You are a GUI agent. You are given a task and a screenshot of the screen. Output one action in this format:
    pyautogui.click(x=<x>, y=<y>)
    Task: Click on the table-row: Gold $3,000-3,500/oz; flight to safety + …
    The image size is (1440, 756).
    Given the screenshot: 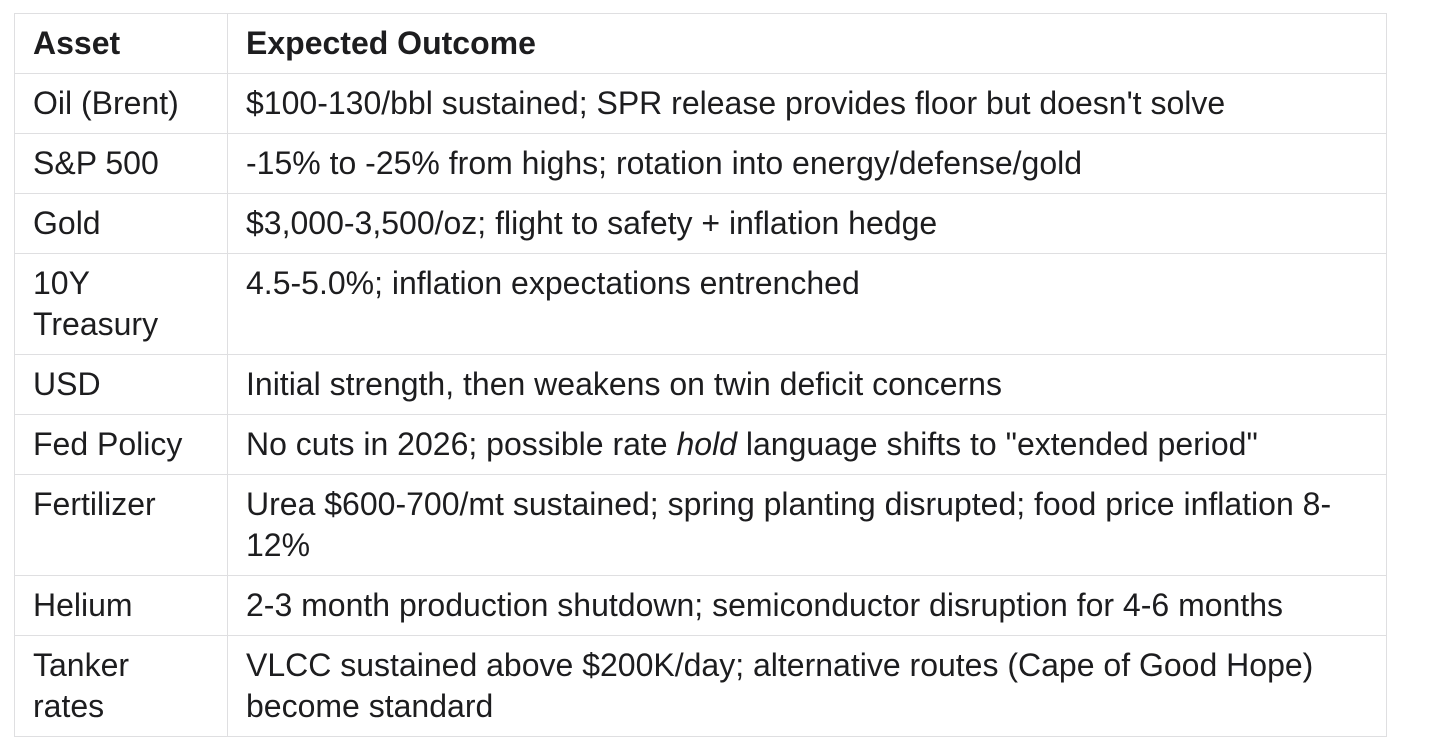 What is the action you would take?
    pyautogui.click(x=700, y=223)
    